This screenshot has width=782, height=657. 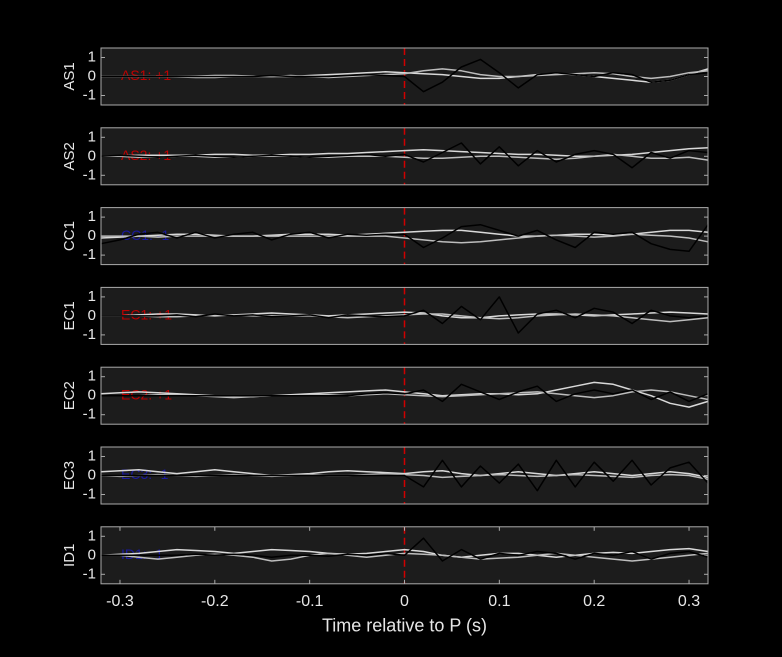 I want to click on annotation: CC1: -1, so click(x=145, y=235).